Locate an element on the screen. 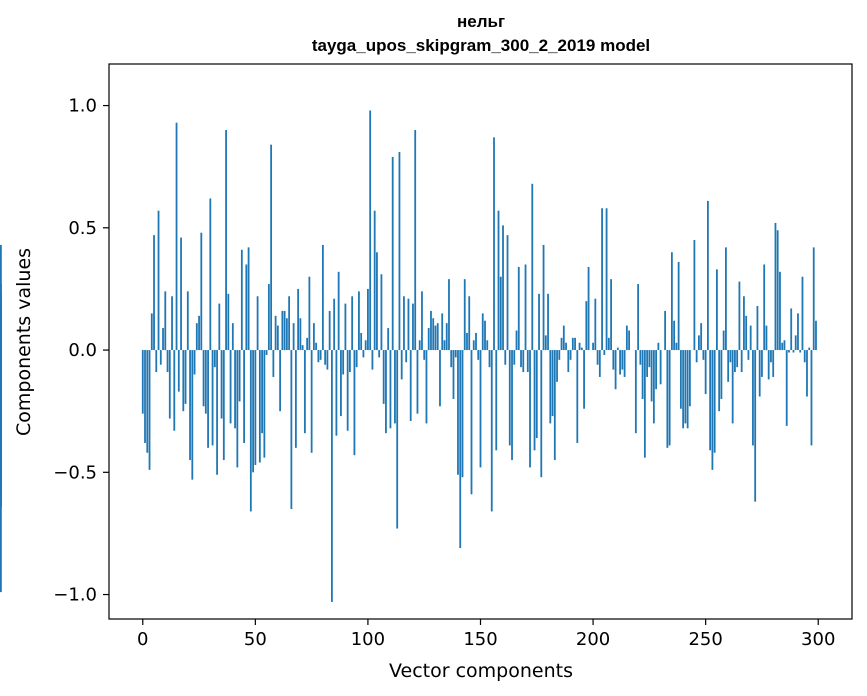 The width and height of the screenshot is (867, 696). y-axis: 1.0 0.5 0.0 −0.5 −1.0 is located at coordinates (81, 351).